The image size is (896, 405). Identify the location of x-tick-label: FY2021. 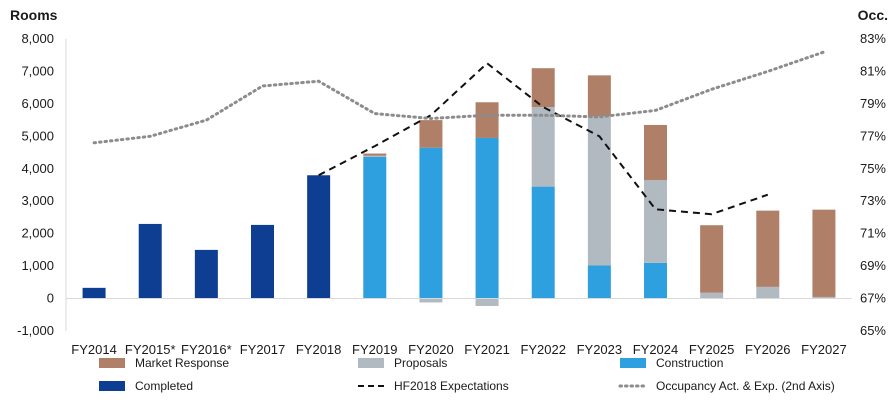
(487, 349).